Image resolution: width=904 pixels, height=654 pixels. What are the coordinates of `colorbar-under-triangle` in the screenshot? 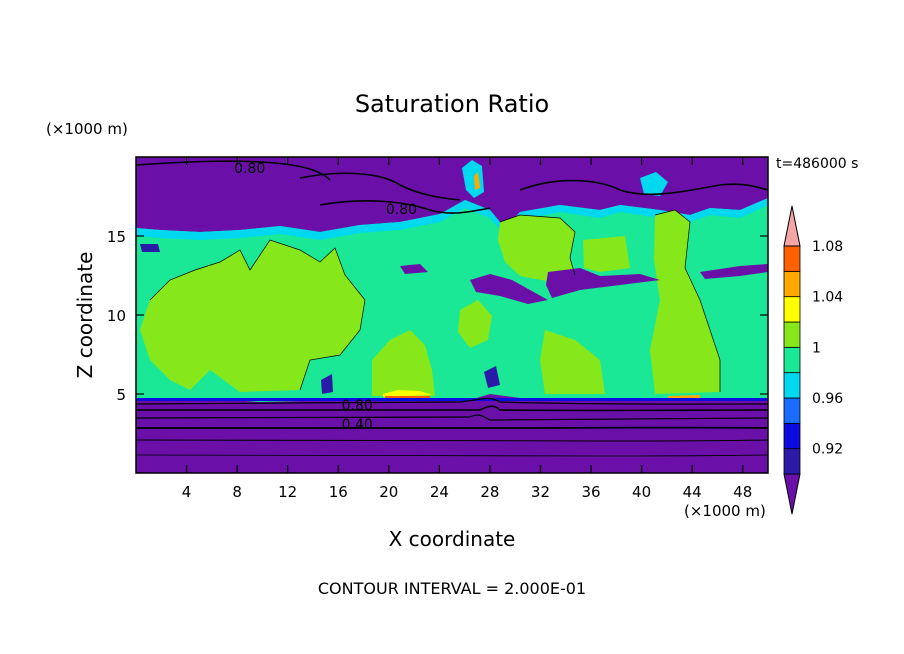 It's located at (792, 494).